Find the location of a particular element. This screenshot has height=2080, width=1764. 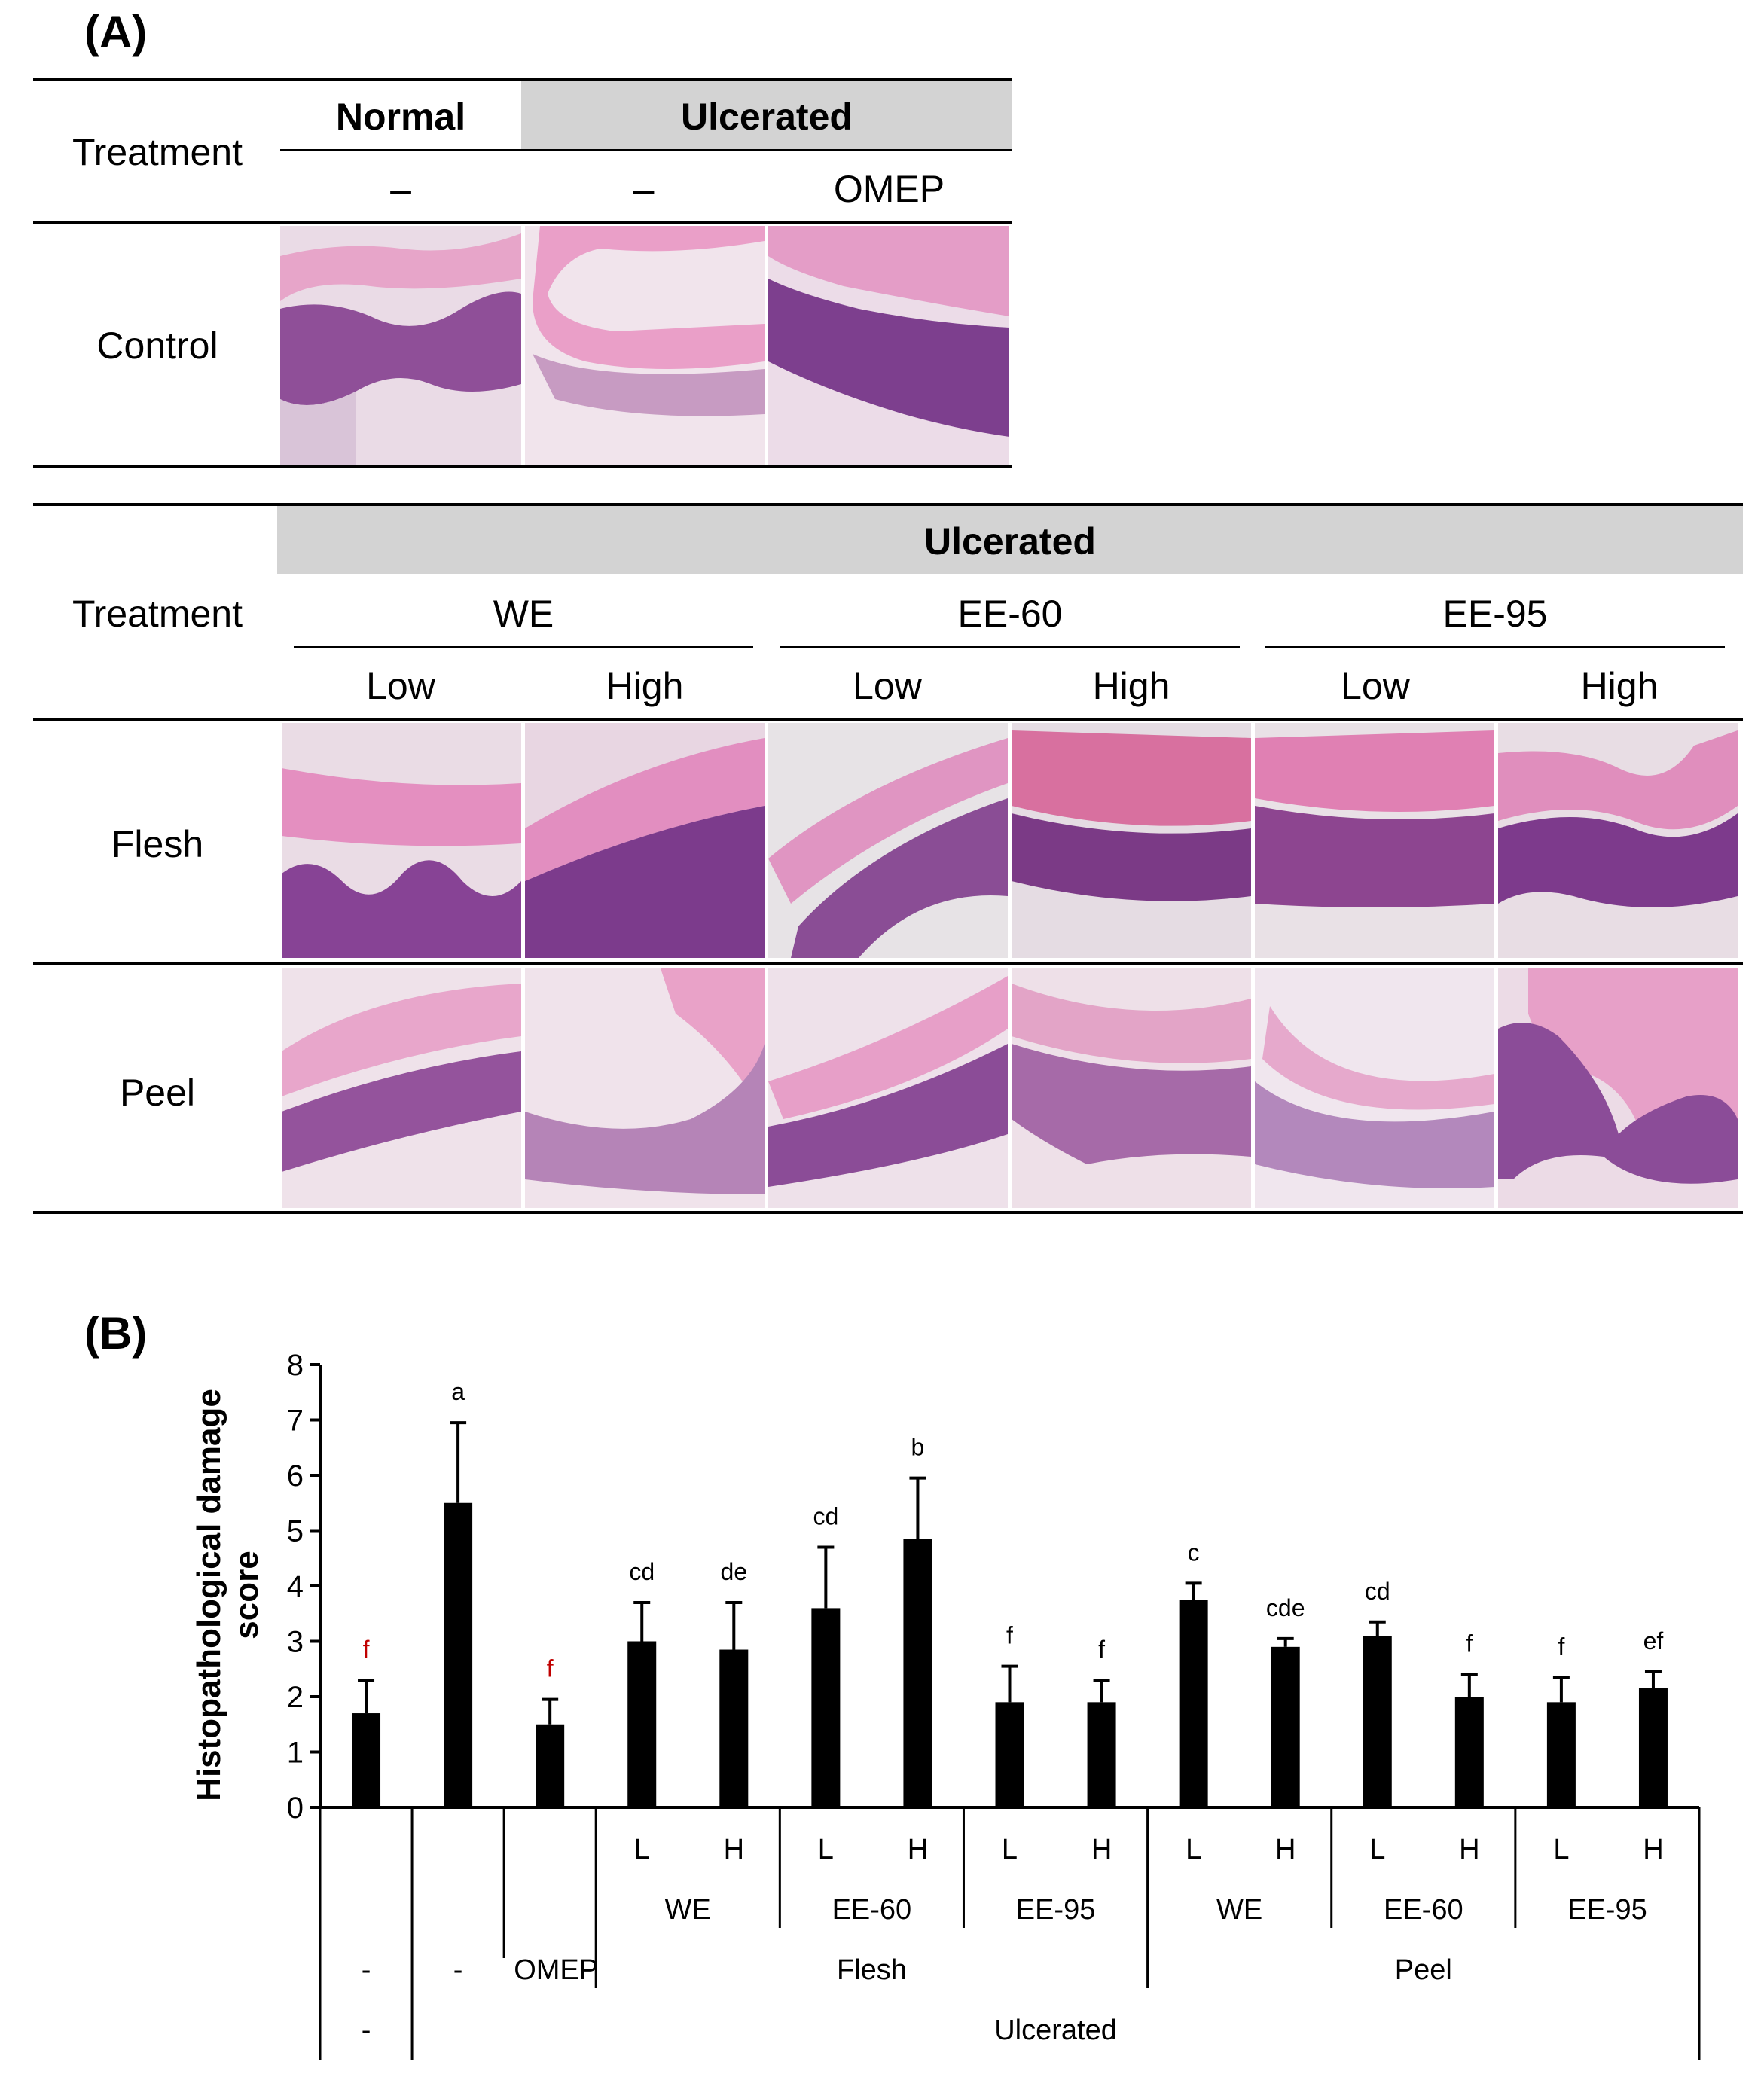

x-extract-label-3: WE is located at coordinates (1239, 1910).